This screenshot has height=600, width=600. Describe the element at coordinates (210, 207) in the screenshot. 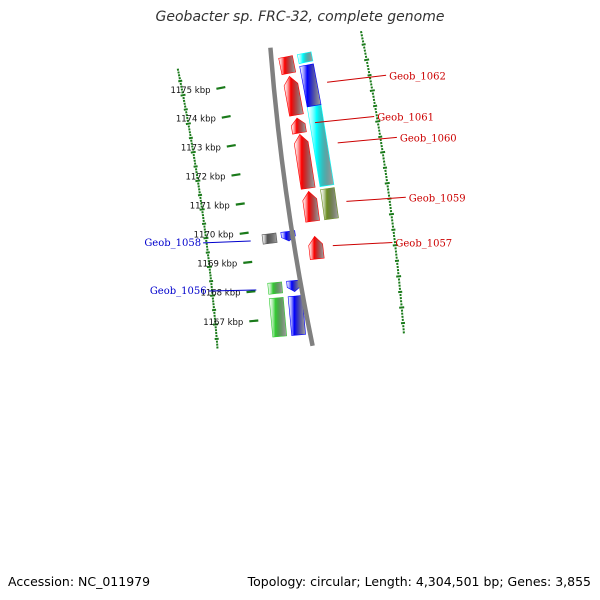

I see `kbp-tick-label: 1171 kbp` at that location.